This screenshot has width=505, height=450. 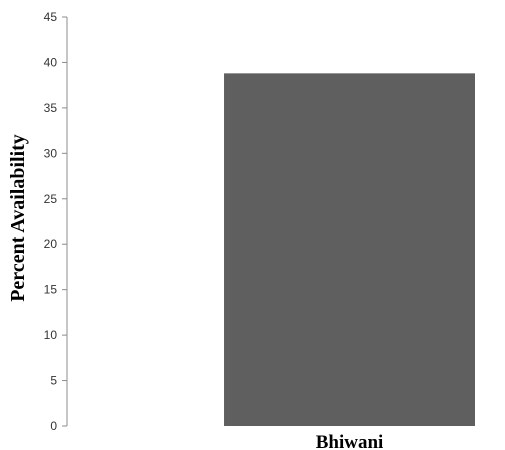 What do you see at coordinates (51, 199) in the screenshot?
I see `y-tick-label: 25` at bounding box center [51, 199].